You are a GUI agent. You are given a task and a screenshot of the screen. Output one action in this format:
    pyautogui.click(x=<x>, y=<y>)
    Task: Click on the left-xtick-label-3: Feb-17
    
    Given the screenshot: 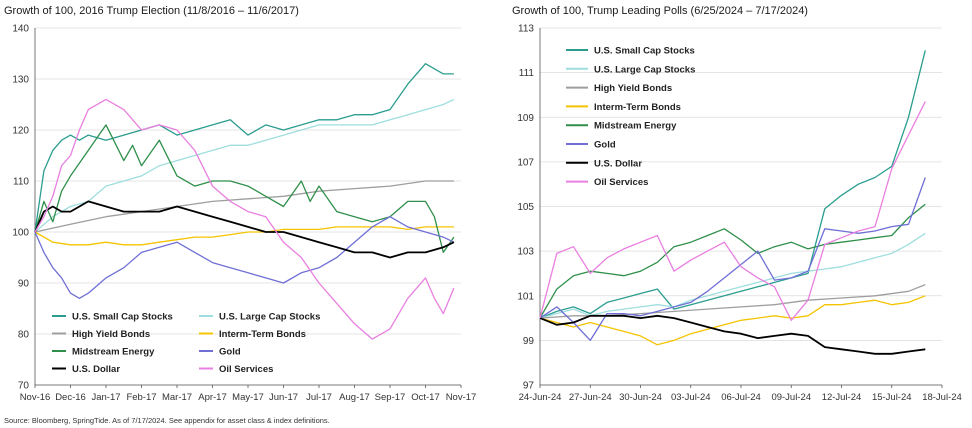 What is the action you would take?
    pyautogui.click(x=141, y=397)
    